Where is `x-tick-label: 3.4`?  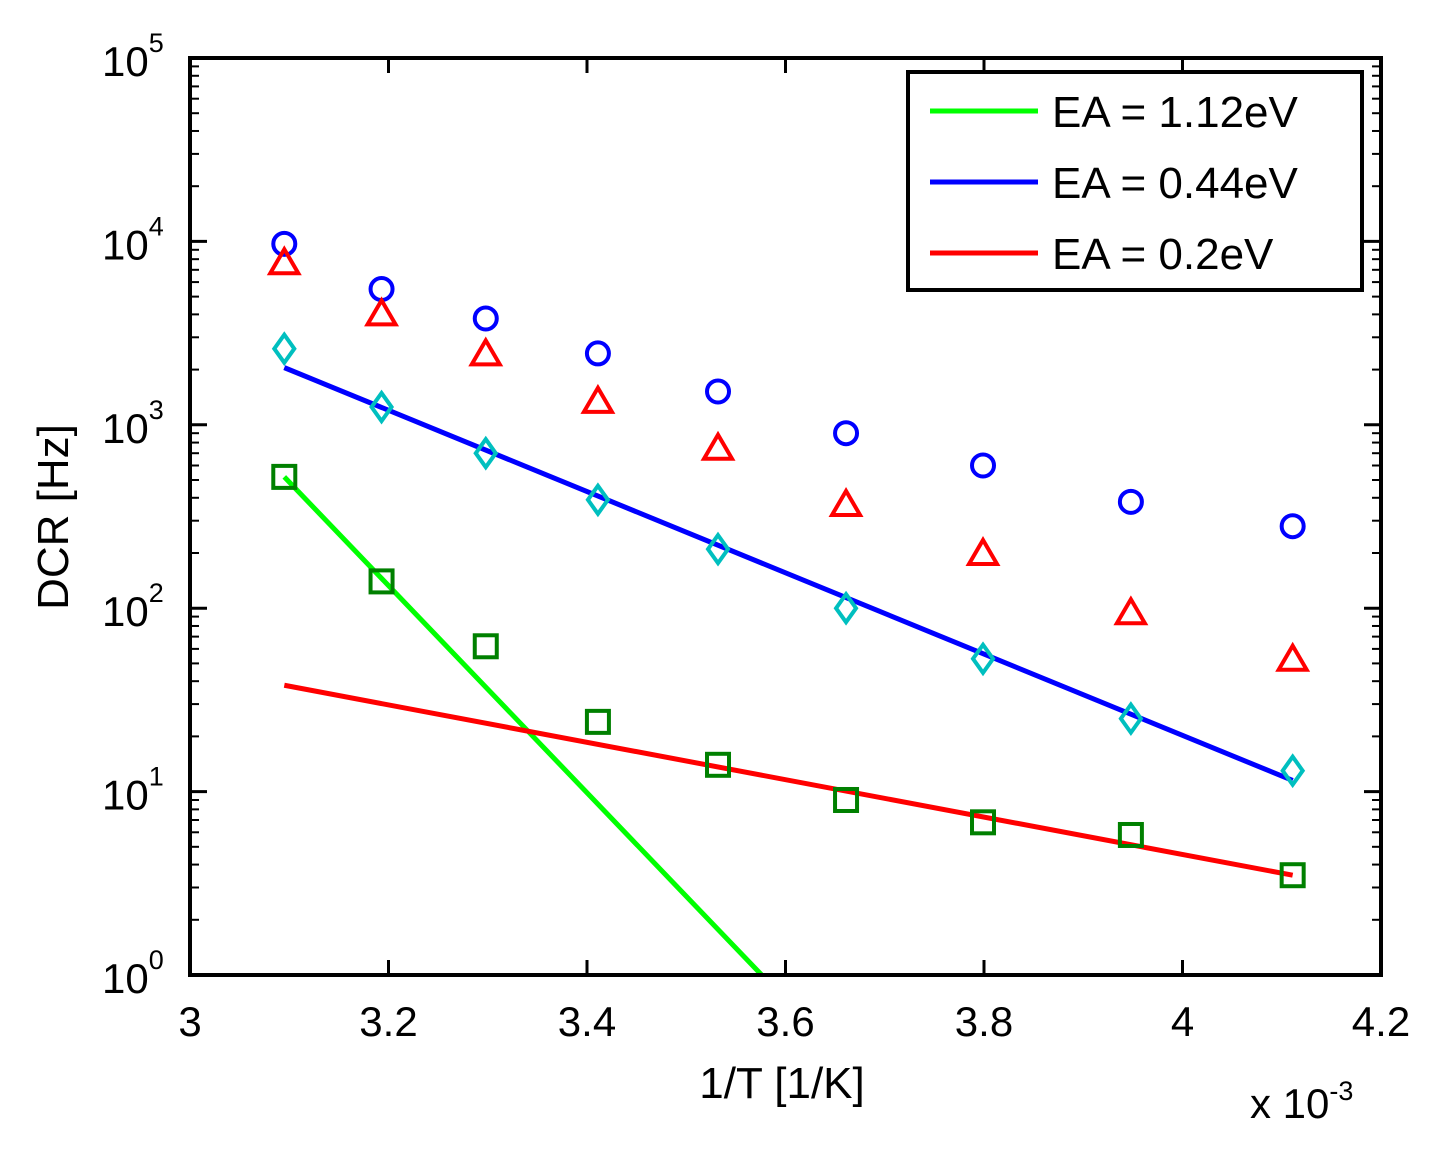 x-tick-label: 3.4 is located at coordinates (587, 1021).